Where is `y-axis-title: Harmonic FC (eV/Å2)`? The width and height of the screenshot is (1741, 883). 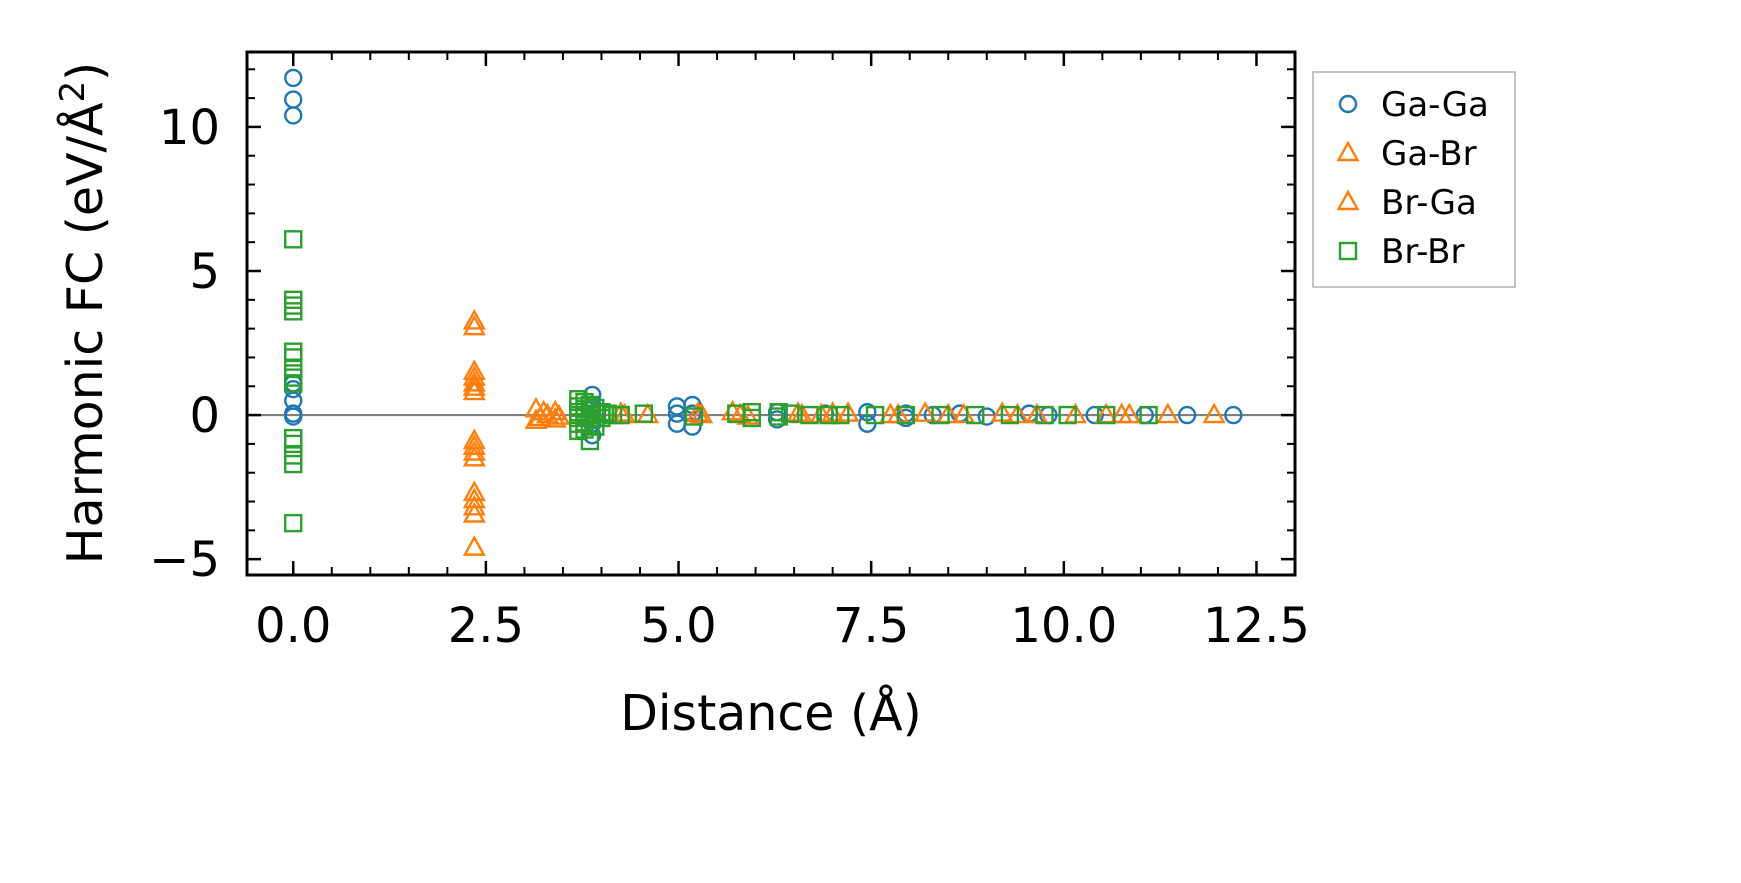
y-axis-title: Harmonic FC (eV/Å2) is located at coordinates (83, 313).